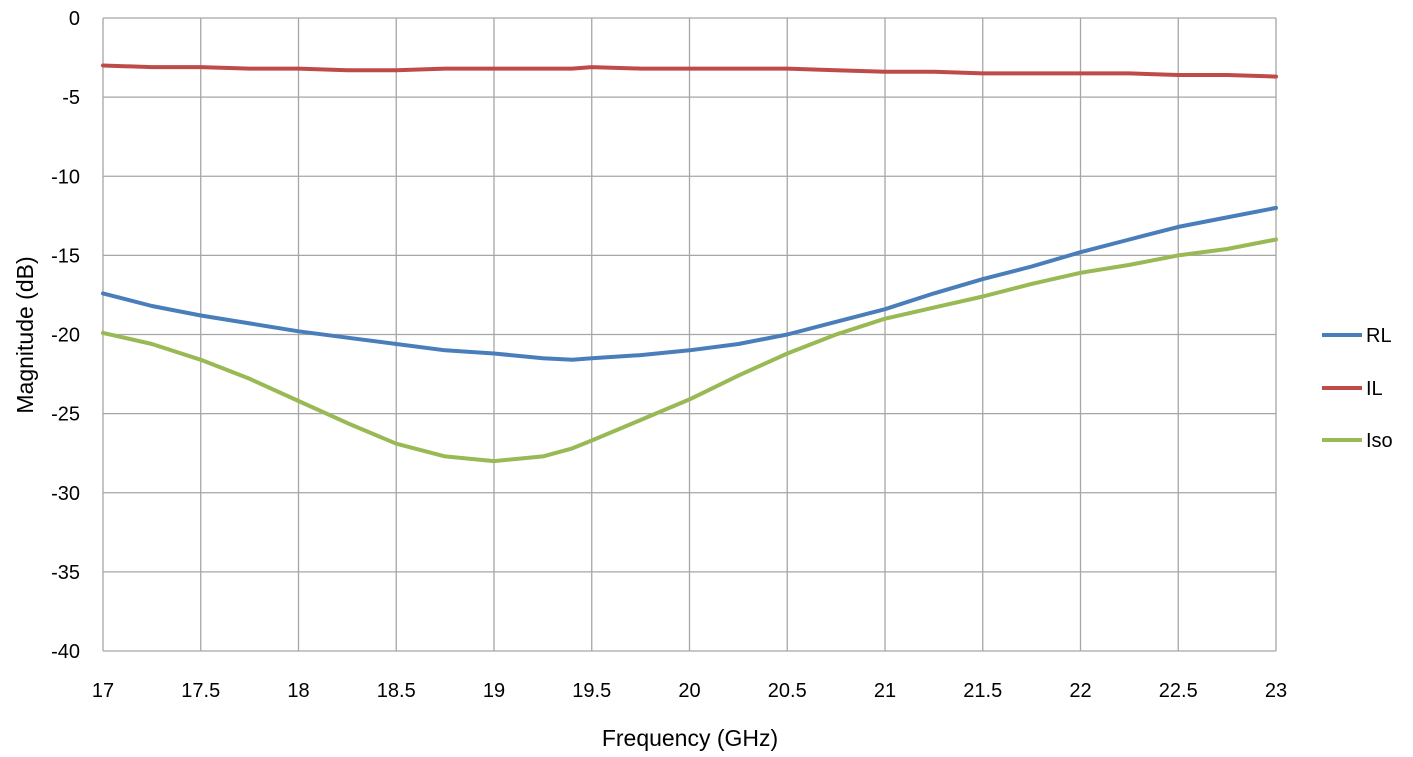  Describe the element at coordinates (396, 691) in the screenshot. I see `x-tick-label: 18.5` at that location.